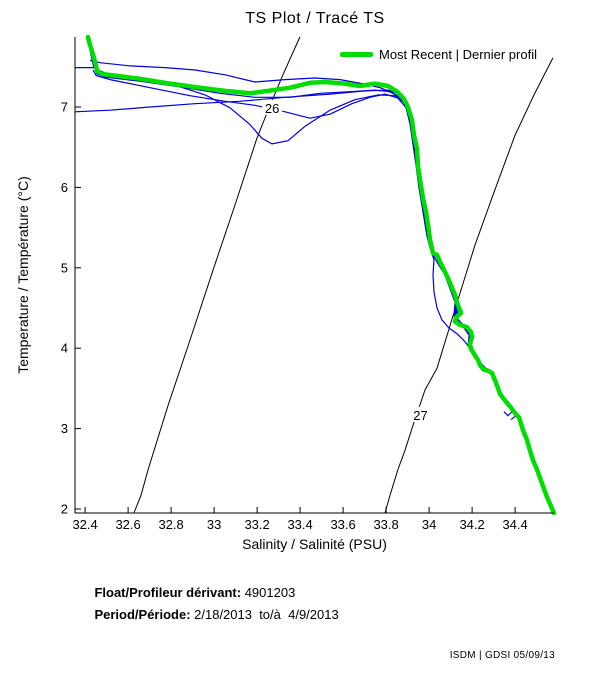 The width and height of the screenshot is (611, 675). I want to click on float-id-value: 4901203, so click(268, 592).